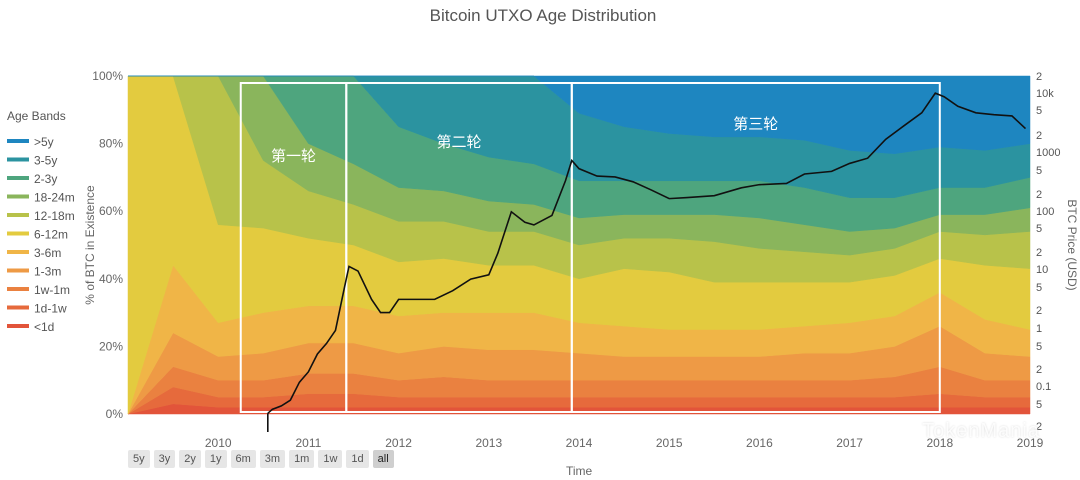 The image size is (1080, 480). I want to click on x-tick-2019: 2019, so click(1030, 443).